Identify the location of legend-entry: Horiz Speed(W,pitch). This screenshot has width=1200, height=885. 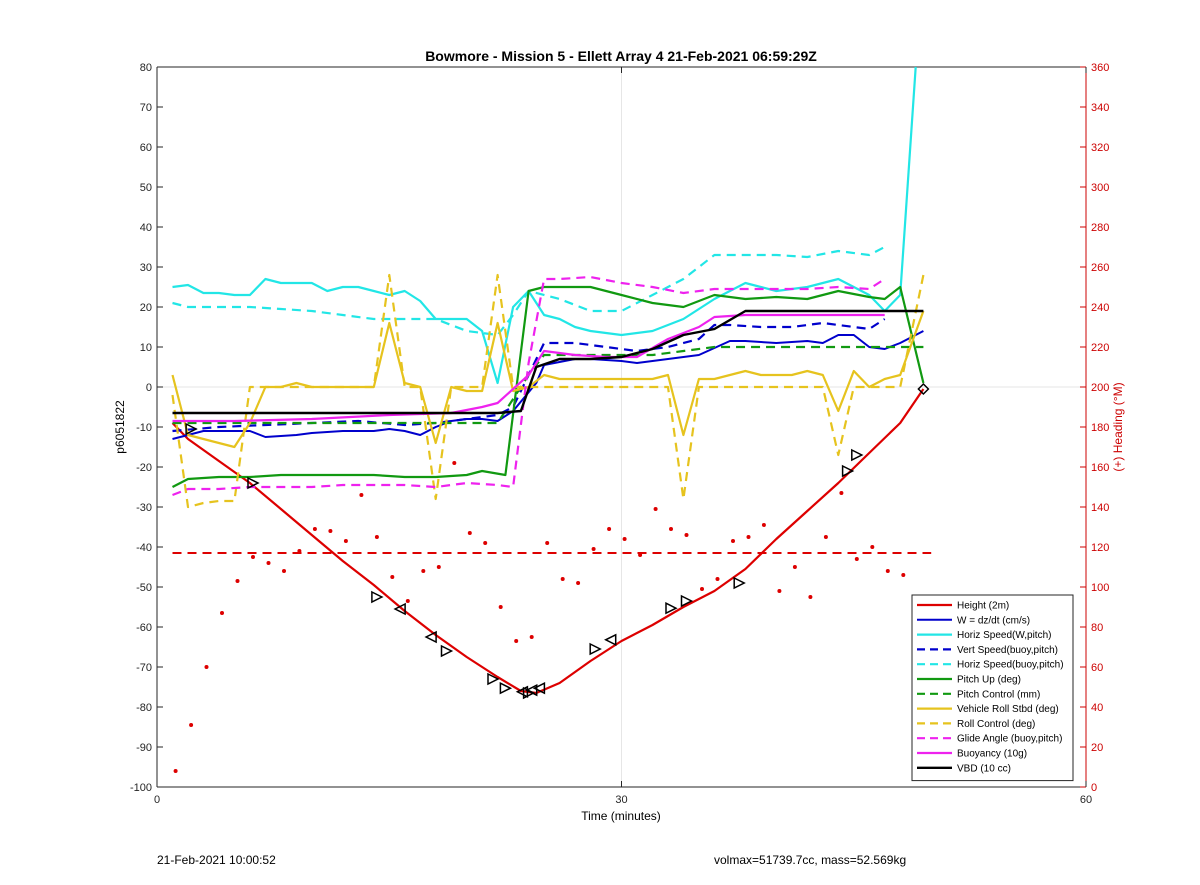
(1004, 635).